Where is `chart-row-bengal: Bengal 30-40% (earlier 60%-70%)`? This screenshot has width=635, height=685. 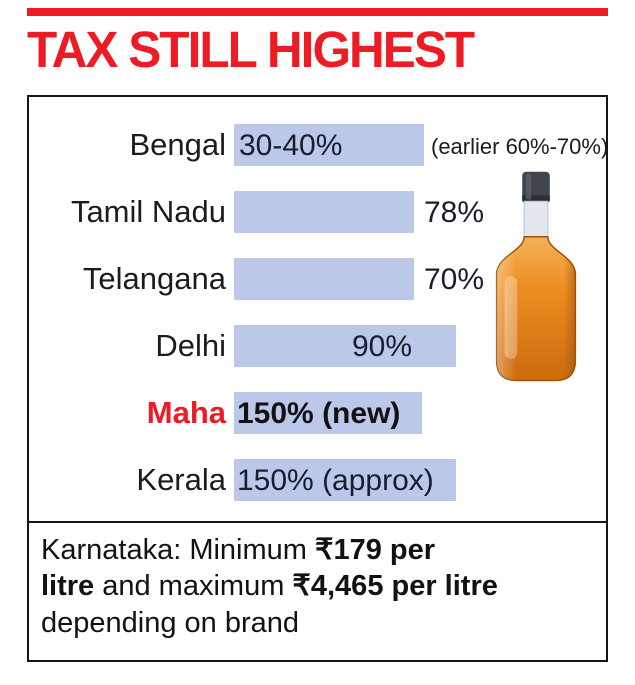 chart-row-bengal: Bengal 30-40% (earlier 60%-70%) is located at coordinates (319, 144).